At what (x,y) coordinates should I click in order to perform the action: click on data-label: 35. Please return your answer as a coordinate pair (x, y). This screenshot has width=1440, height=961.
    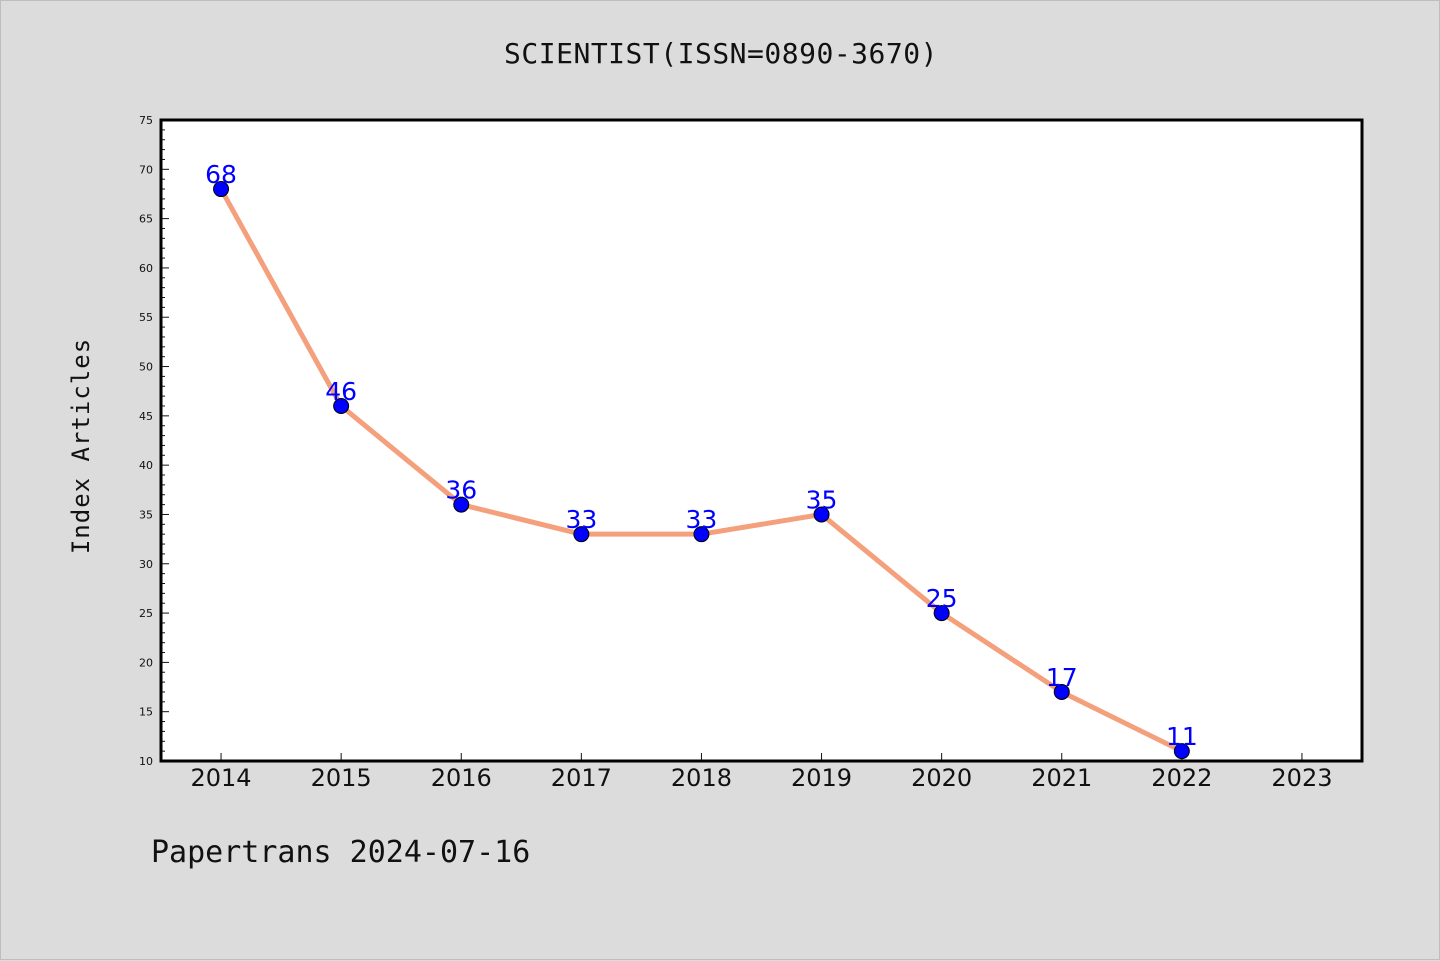
    Looking at the image, I should click on (822, 499).